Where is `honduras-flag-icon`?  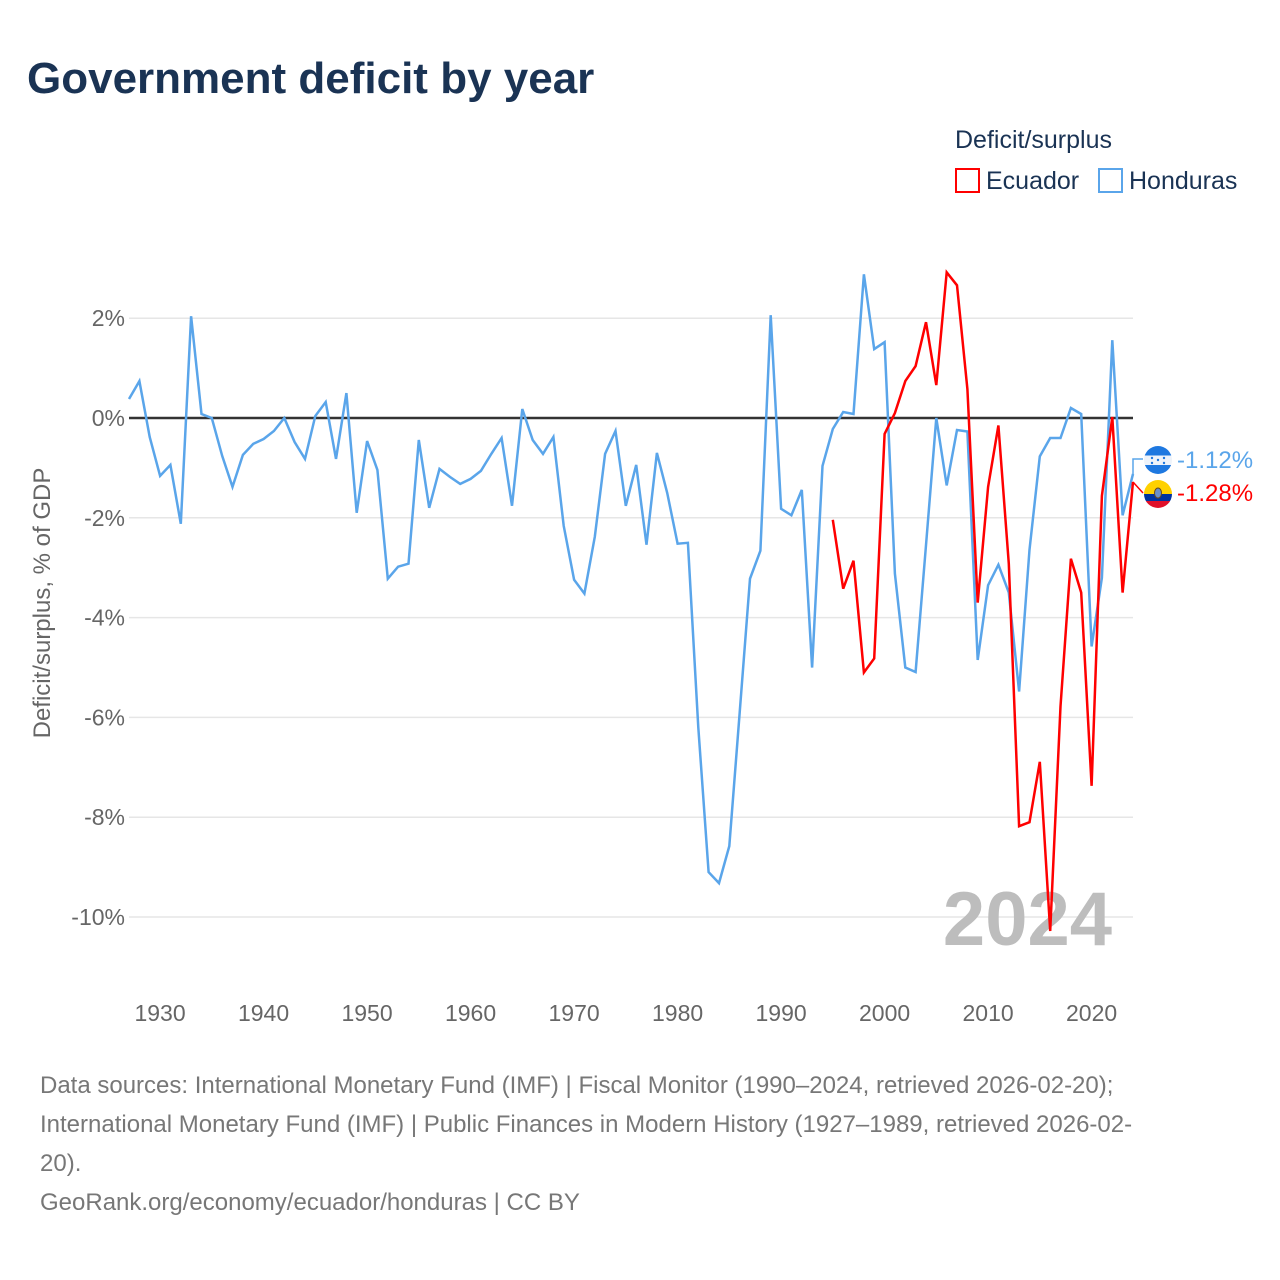 honduras-flag-icon is located at coordinates (1158, 460).